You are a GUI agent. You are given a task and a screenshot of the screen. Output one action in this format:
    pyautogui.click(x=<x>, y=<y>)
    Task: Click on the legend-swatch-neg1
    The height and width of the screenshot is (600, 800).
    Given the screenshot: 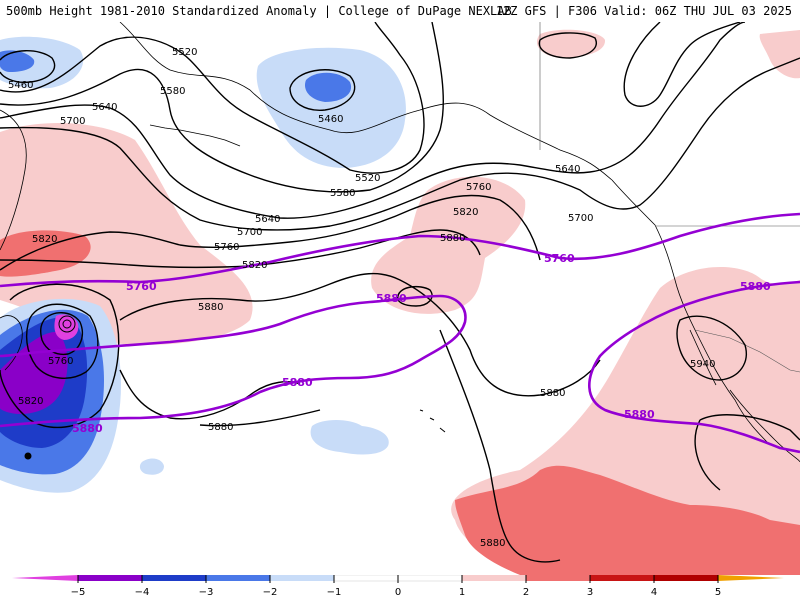 What is the action you would take?
    pyautogui.click(x=366, y=578)
    